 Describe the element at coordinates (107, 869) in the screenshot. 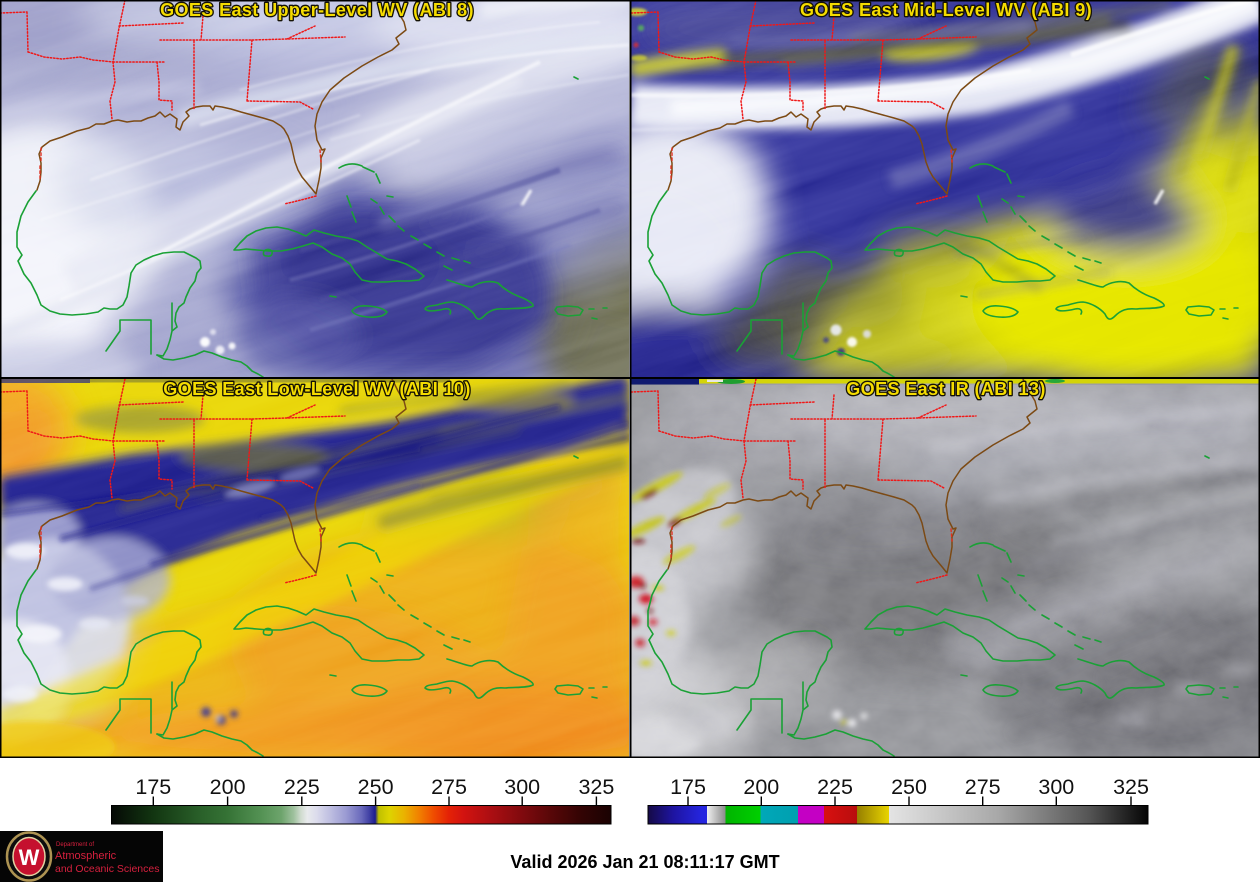

I see `svg-text: and Oceanic Sciences` at that location.